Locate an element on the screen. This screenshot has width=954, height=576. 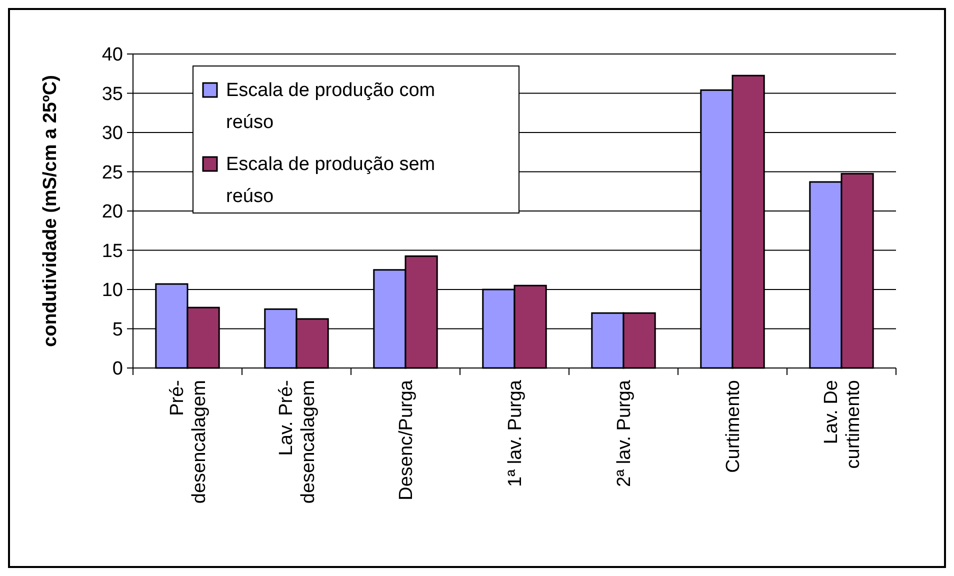
y-tick-label: 30 is located at coordinates (112, 133).